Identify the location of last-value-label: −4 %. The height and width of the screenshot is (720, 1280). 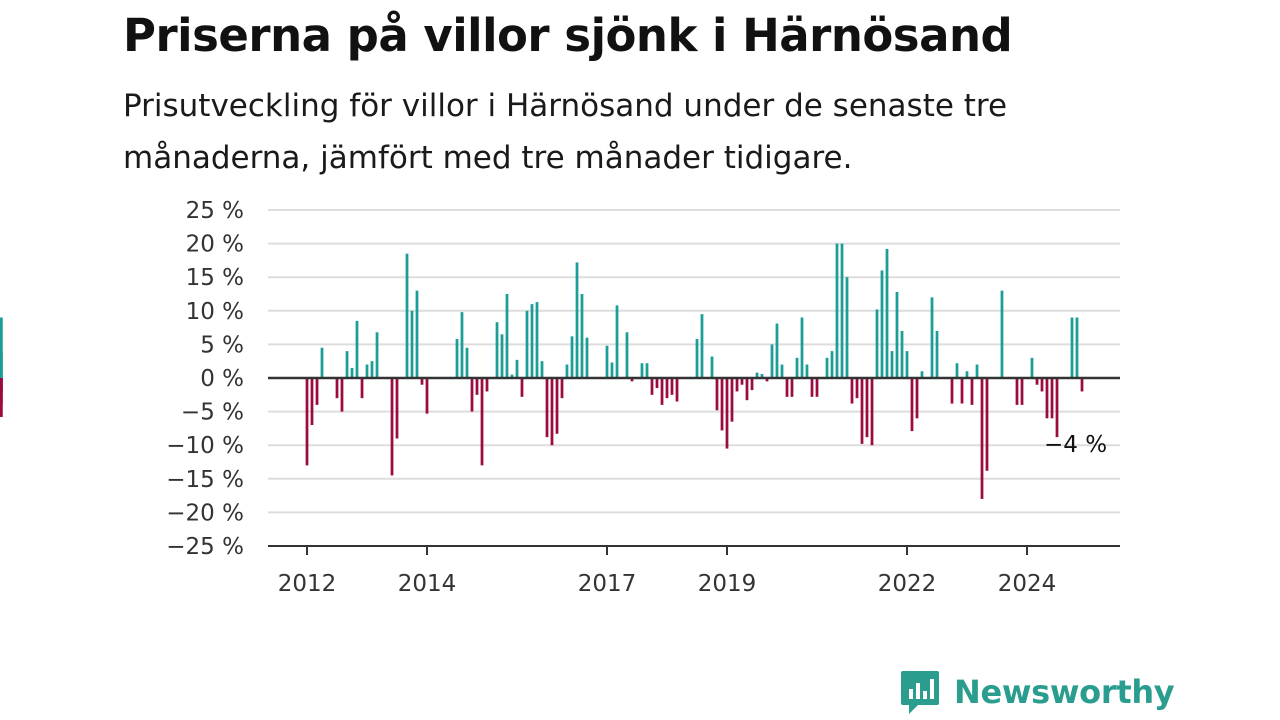
(1075, 445).